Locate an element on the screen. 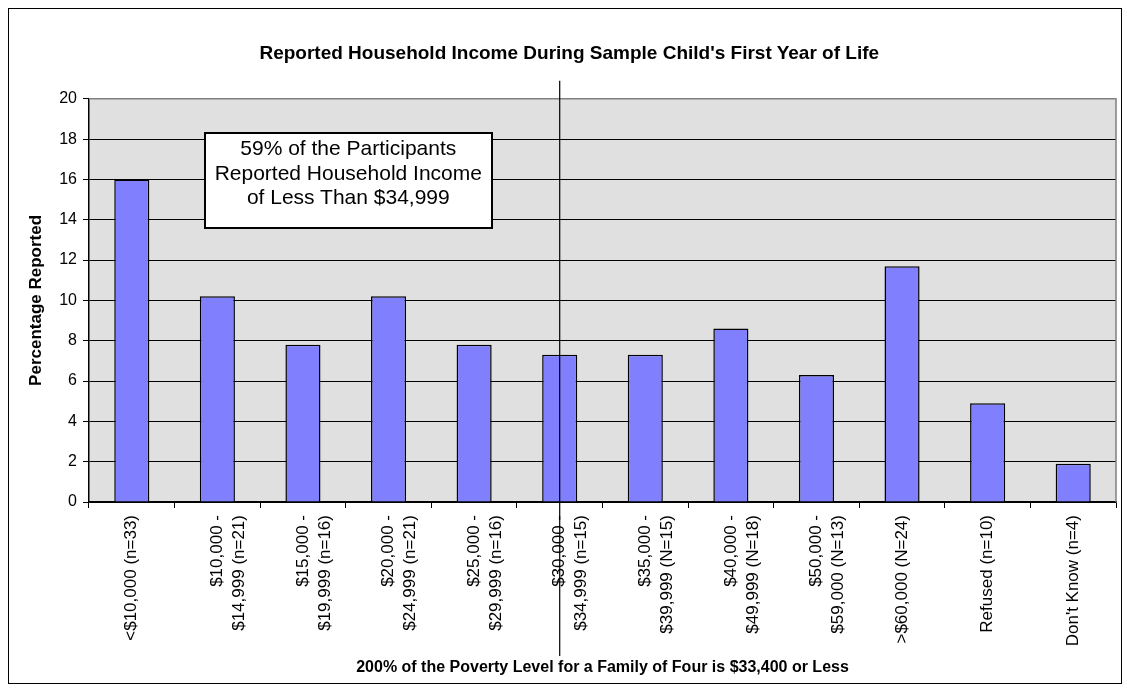 This screenshot has width=1127, height=692. y-tick-label: 4 is located at coordinates (73, 420).